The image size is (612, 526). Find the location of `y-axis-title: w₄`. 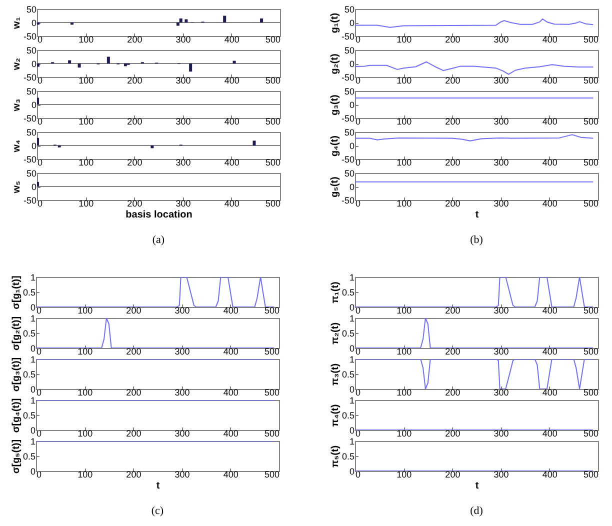

y-axis-title: w₄ is located at coordinates (16, 146).